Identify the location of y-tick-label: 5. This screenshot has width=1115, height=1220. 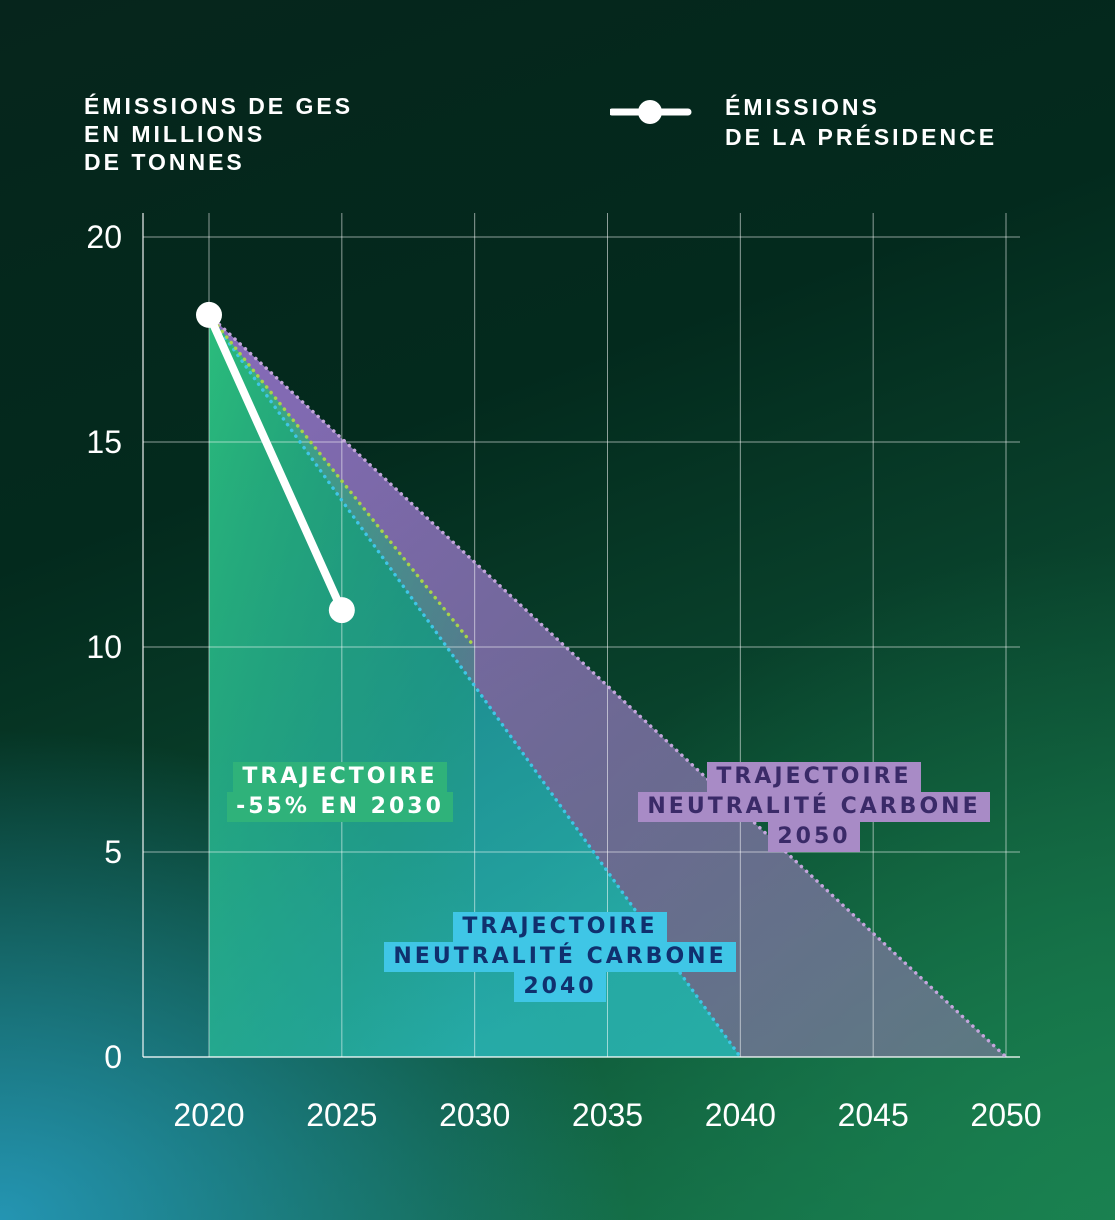
(113, 852).